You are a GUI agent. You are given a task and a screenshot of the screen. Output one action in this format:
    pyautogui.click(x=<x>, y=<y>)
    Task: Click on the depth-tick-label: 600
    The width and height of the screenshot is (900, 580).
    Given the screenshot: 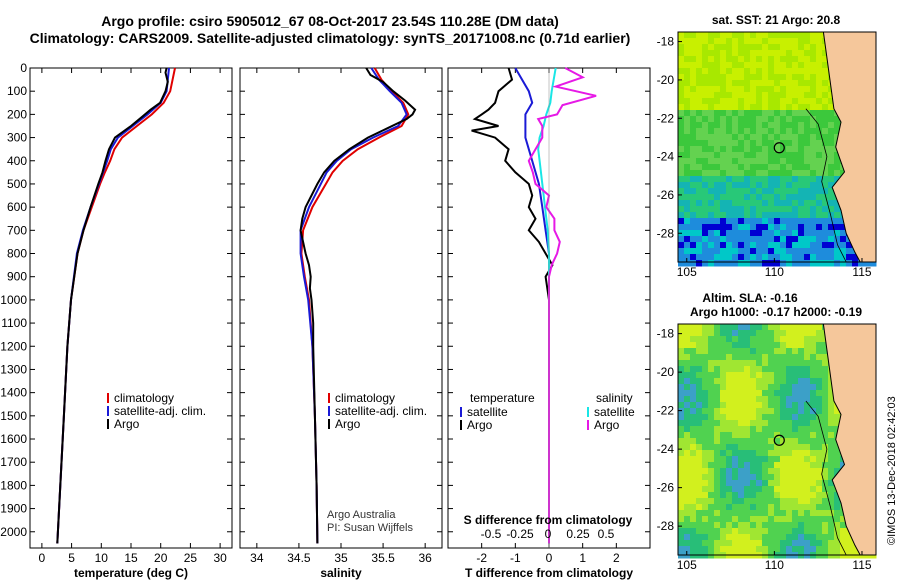 What is the action you would take?
    pyautogui.click(x=17, y=207)
    